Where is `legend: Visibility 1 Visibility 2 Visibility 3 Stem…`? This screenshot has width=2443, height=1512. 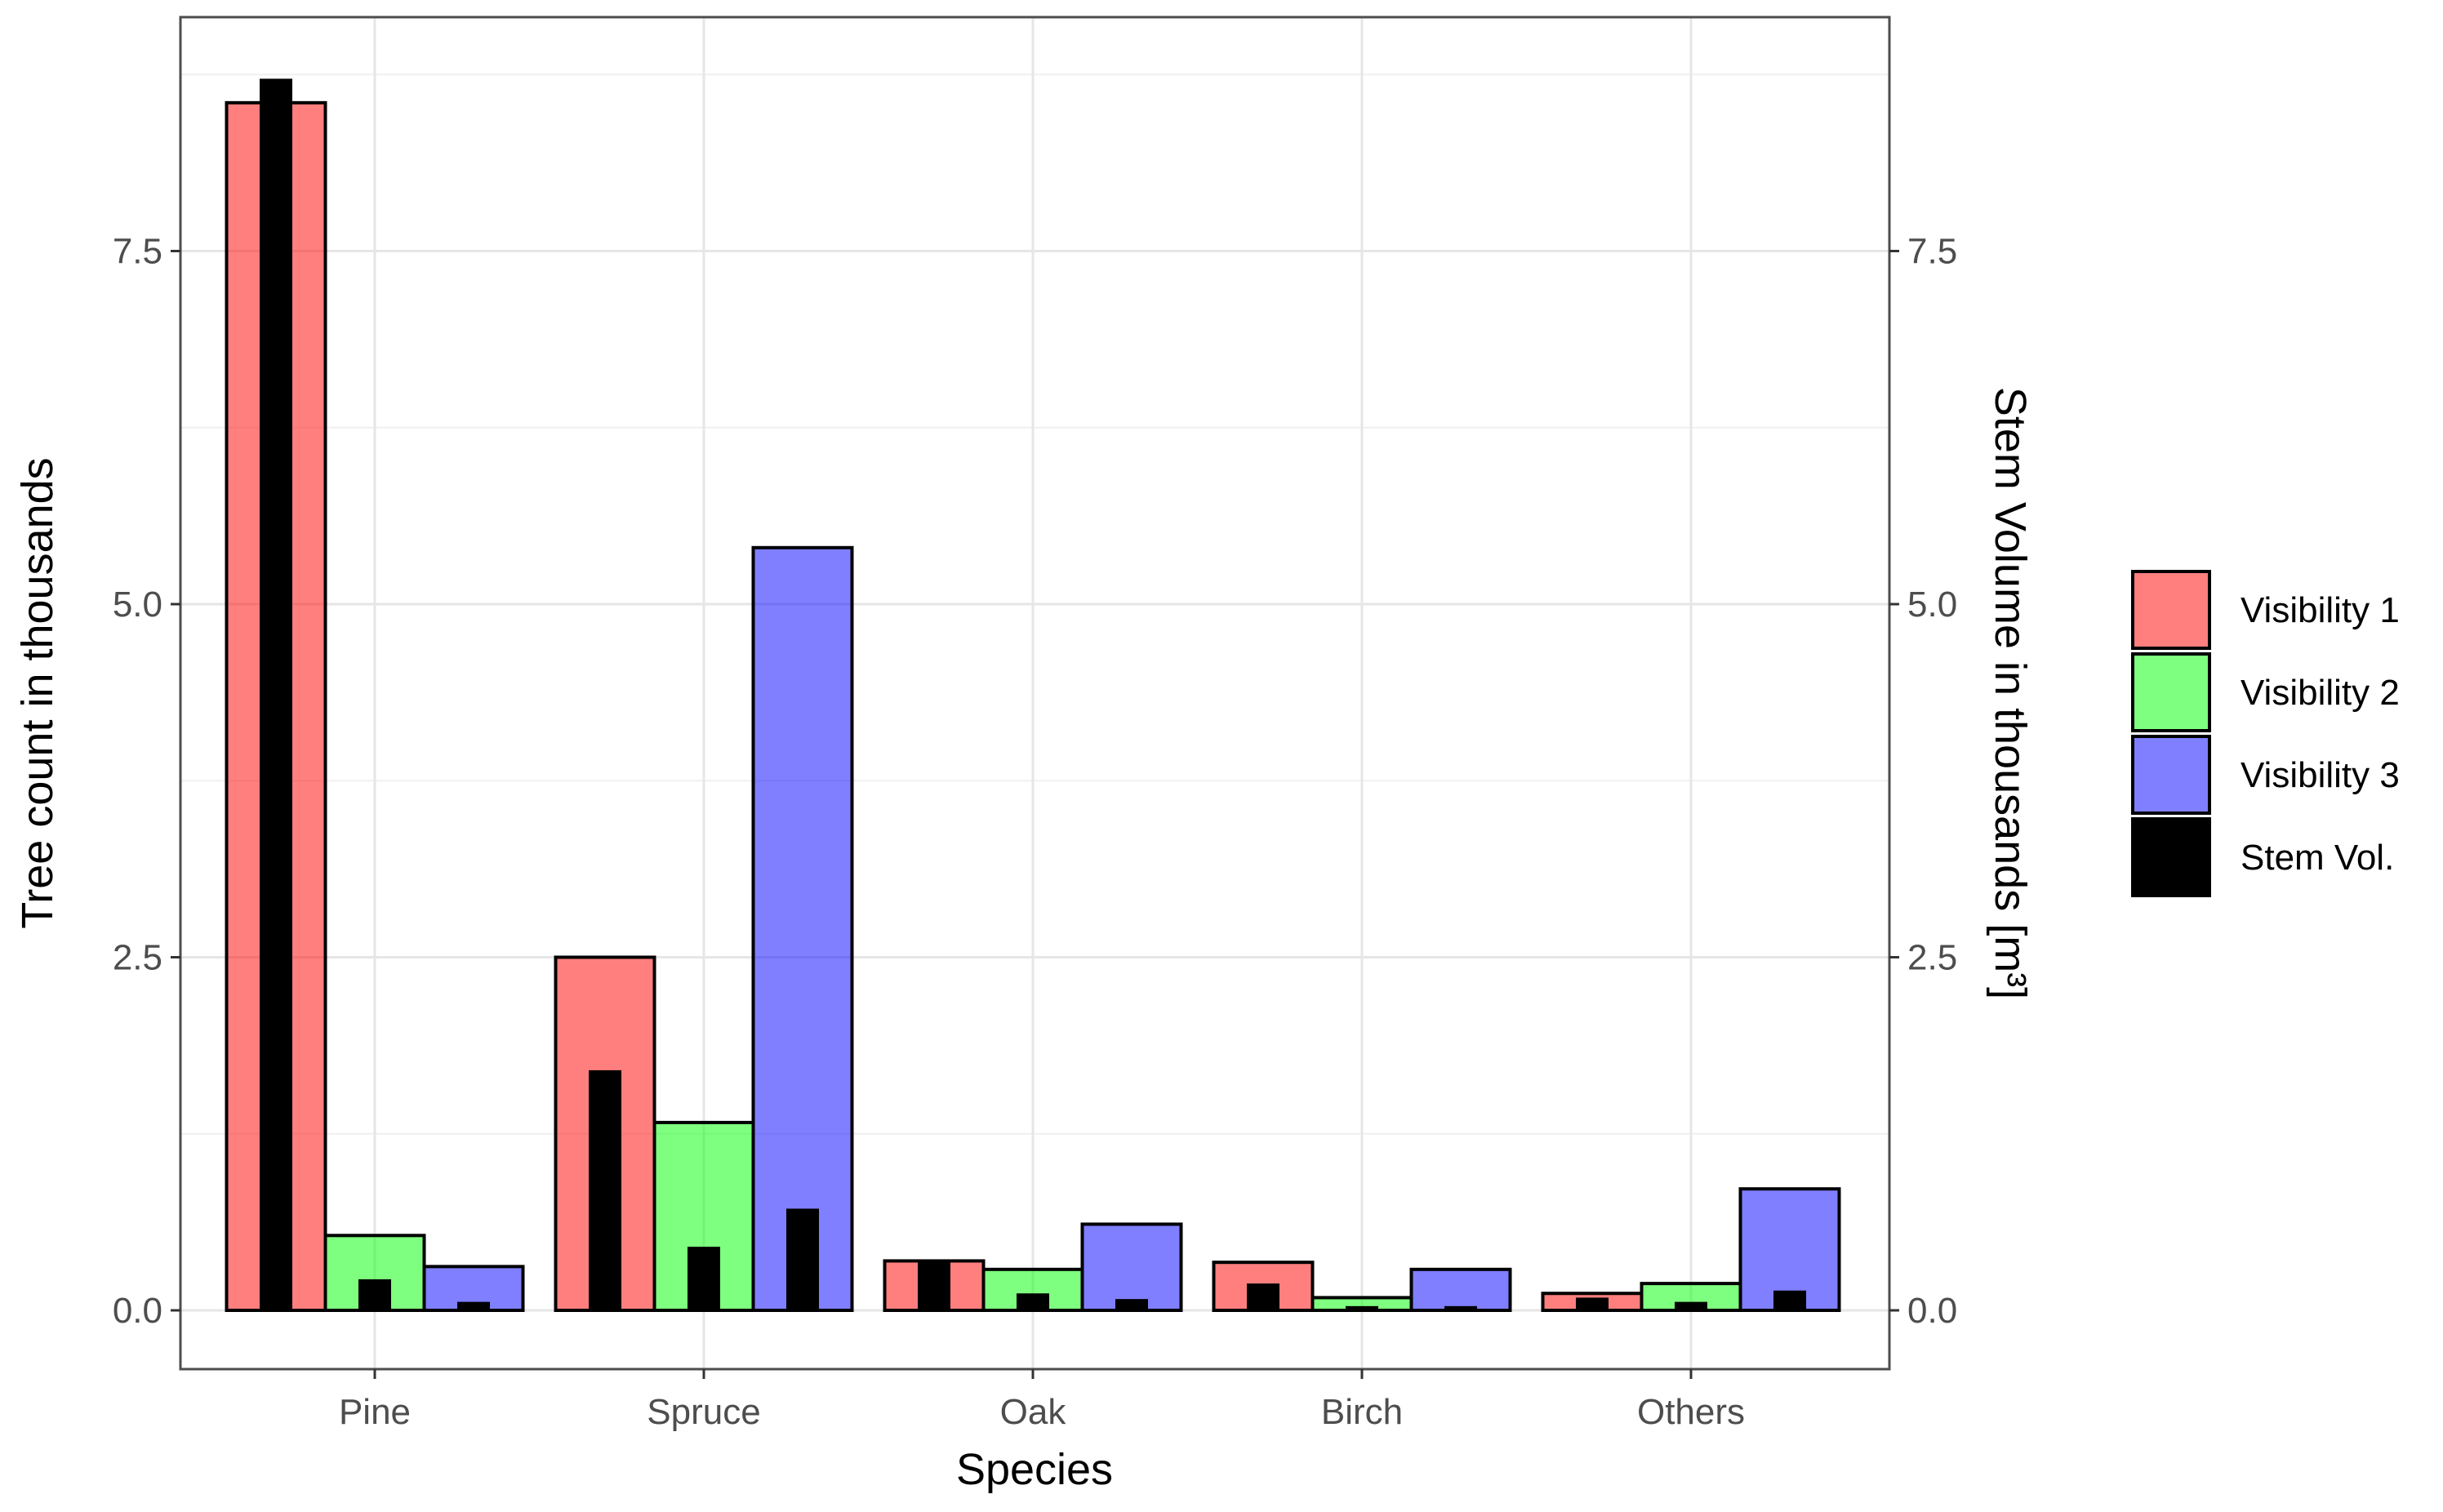
legend: Visibility 1 Visibility 2 Visibility 3 Stem… is located at coordinates (2265, 733).